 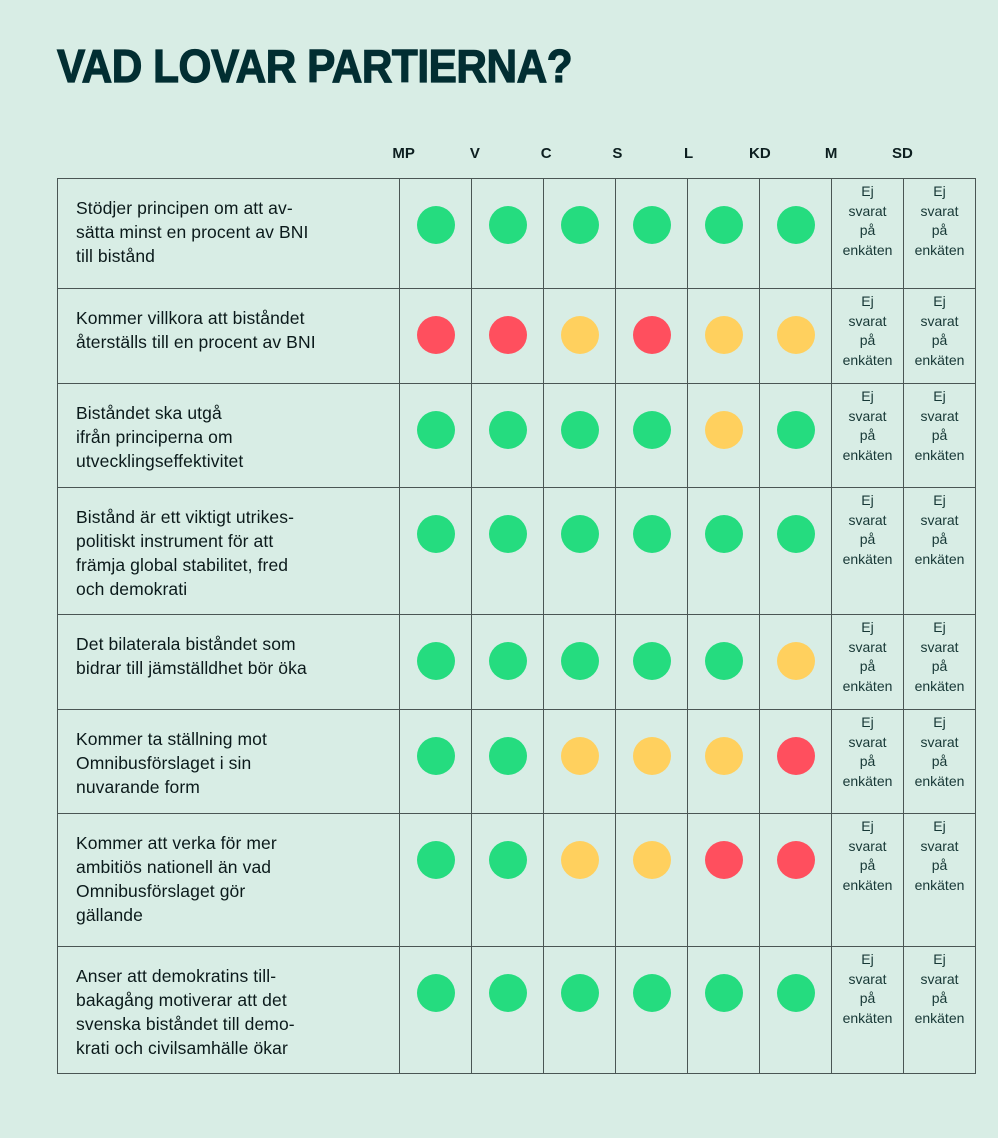 I want to click on question-text-line: främja global stabilitet, fred, so click(x=182, y=565).